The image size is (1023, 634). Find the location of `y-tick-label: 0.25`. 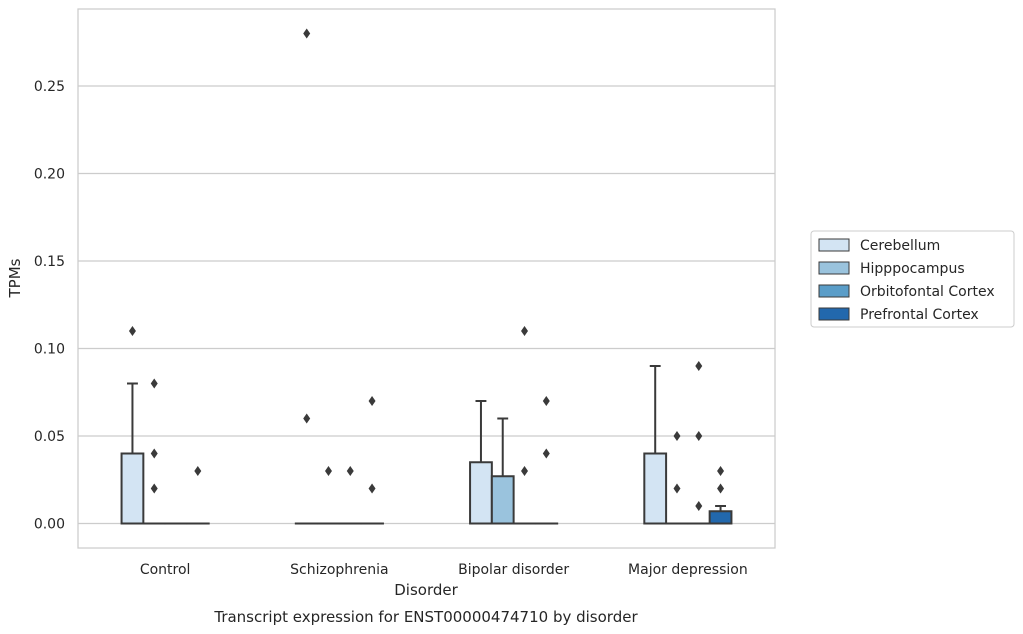

y-tick-label: 0.25 is located at coordinates (49, 87).